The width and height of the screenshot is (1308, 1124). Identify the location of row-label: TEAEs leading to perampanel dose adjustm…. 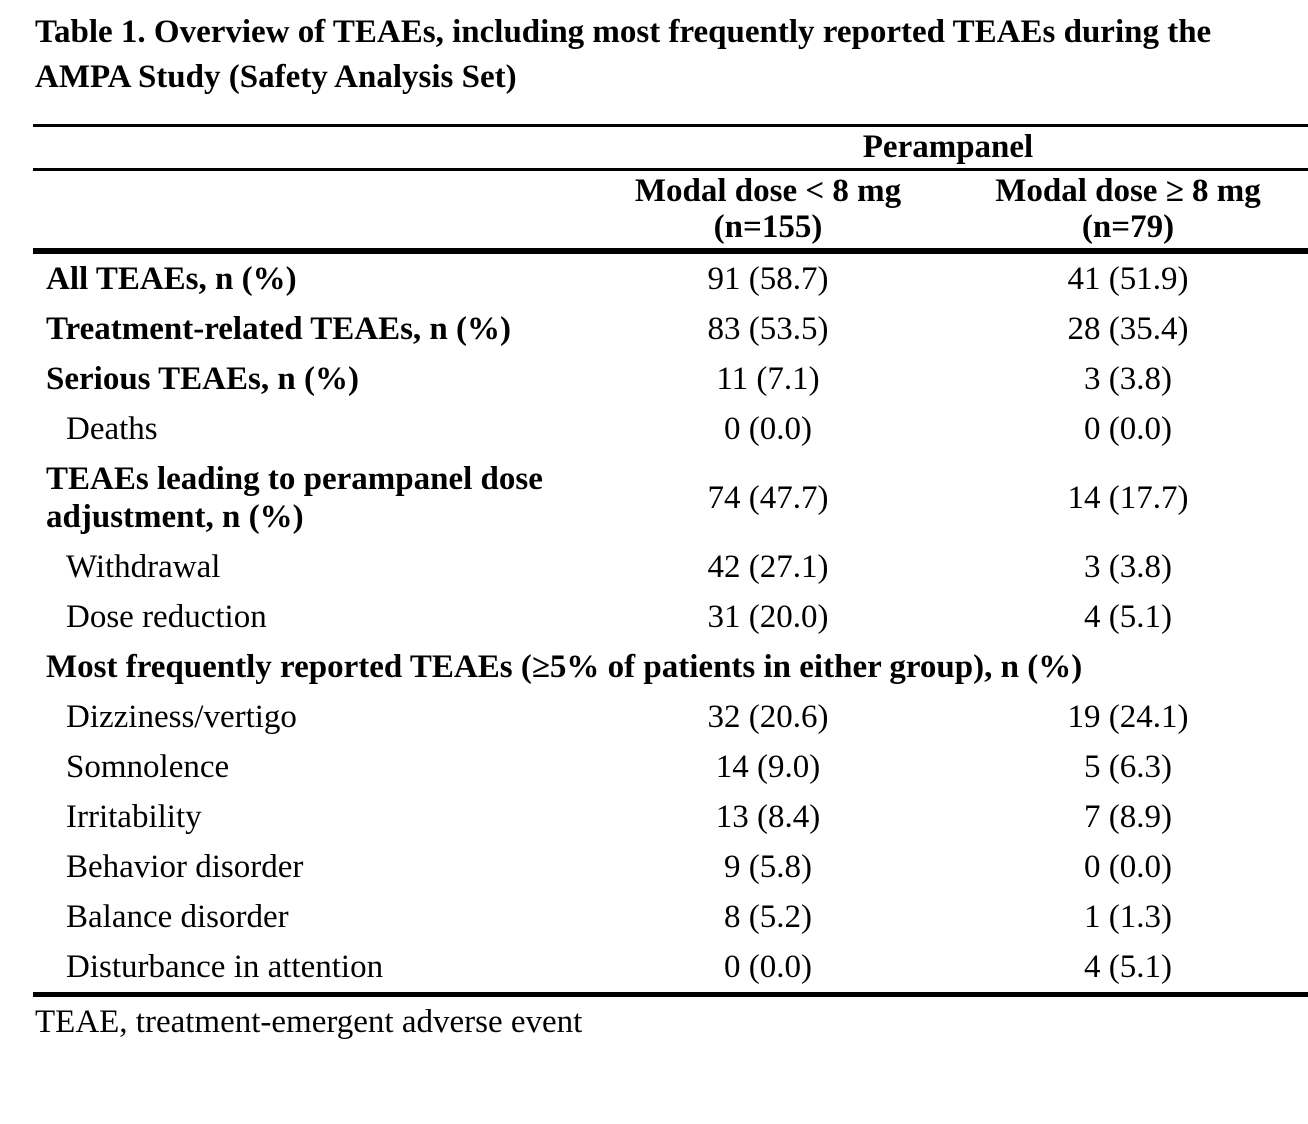
(294, 498).